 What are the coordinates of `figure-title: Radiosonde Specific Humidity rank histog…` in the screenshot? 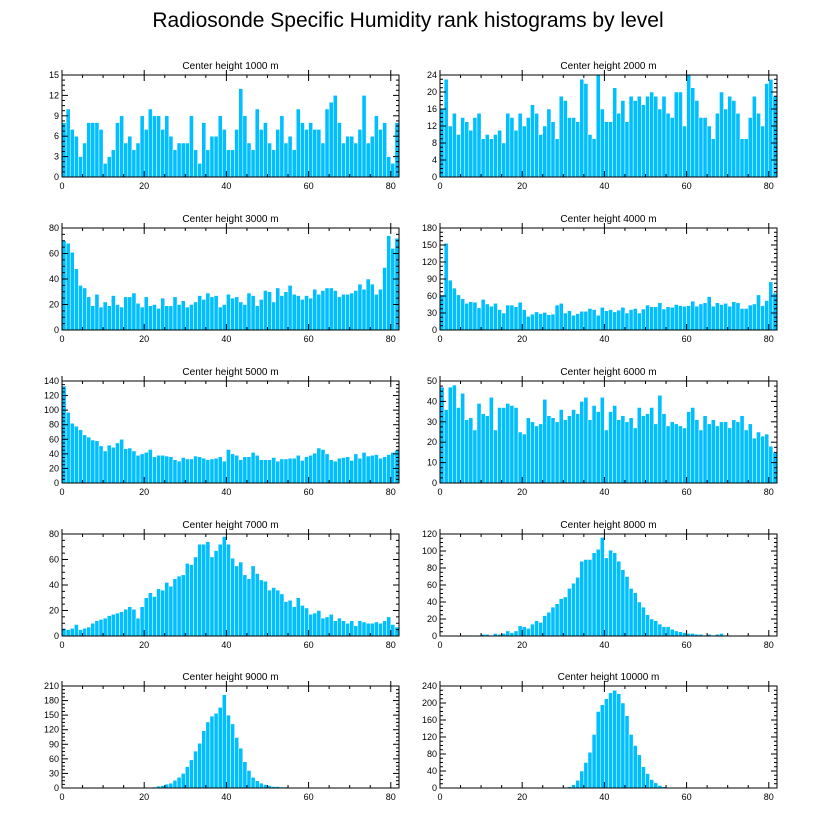 It's located at (408, 20).